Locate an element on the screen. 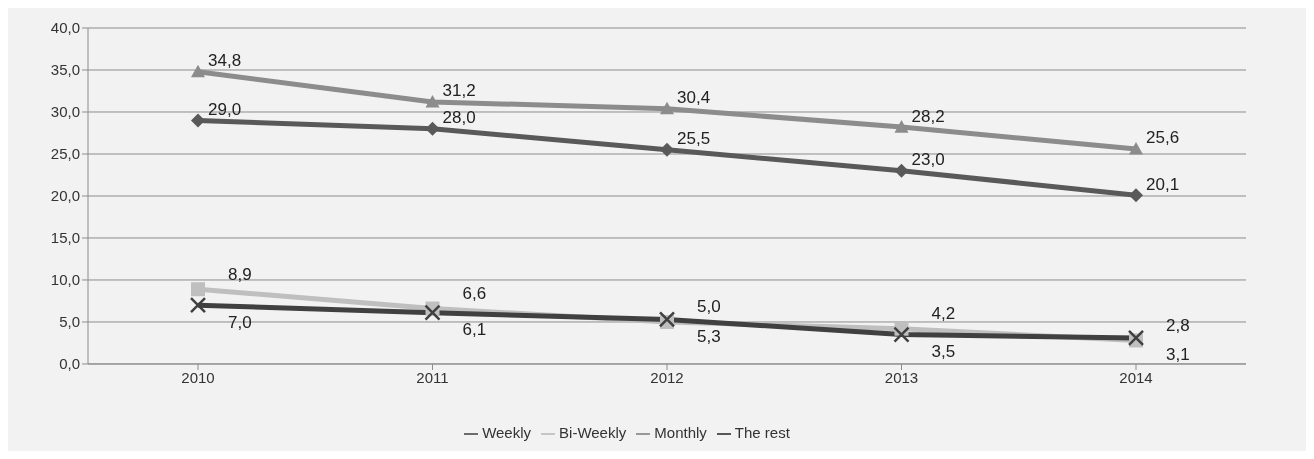 The height and width of the screenshot is (459, 1314). y-tick-label: 15,0 is located at coordinates (65, 238).